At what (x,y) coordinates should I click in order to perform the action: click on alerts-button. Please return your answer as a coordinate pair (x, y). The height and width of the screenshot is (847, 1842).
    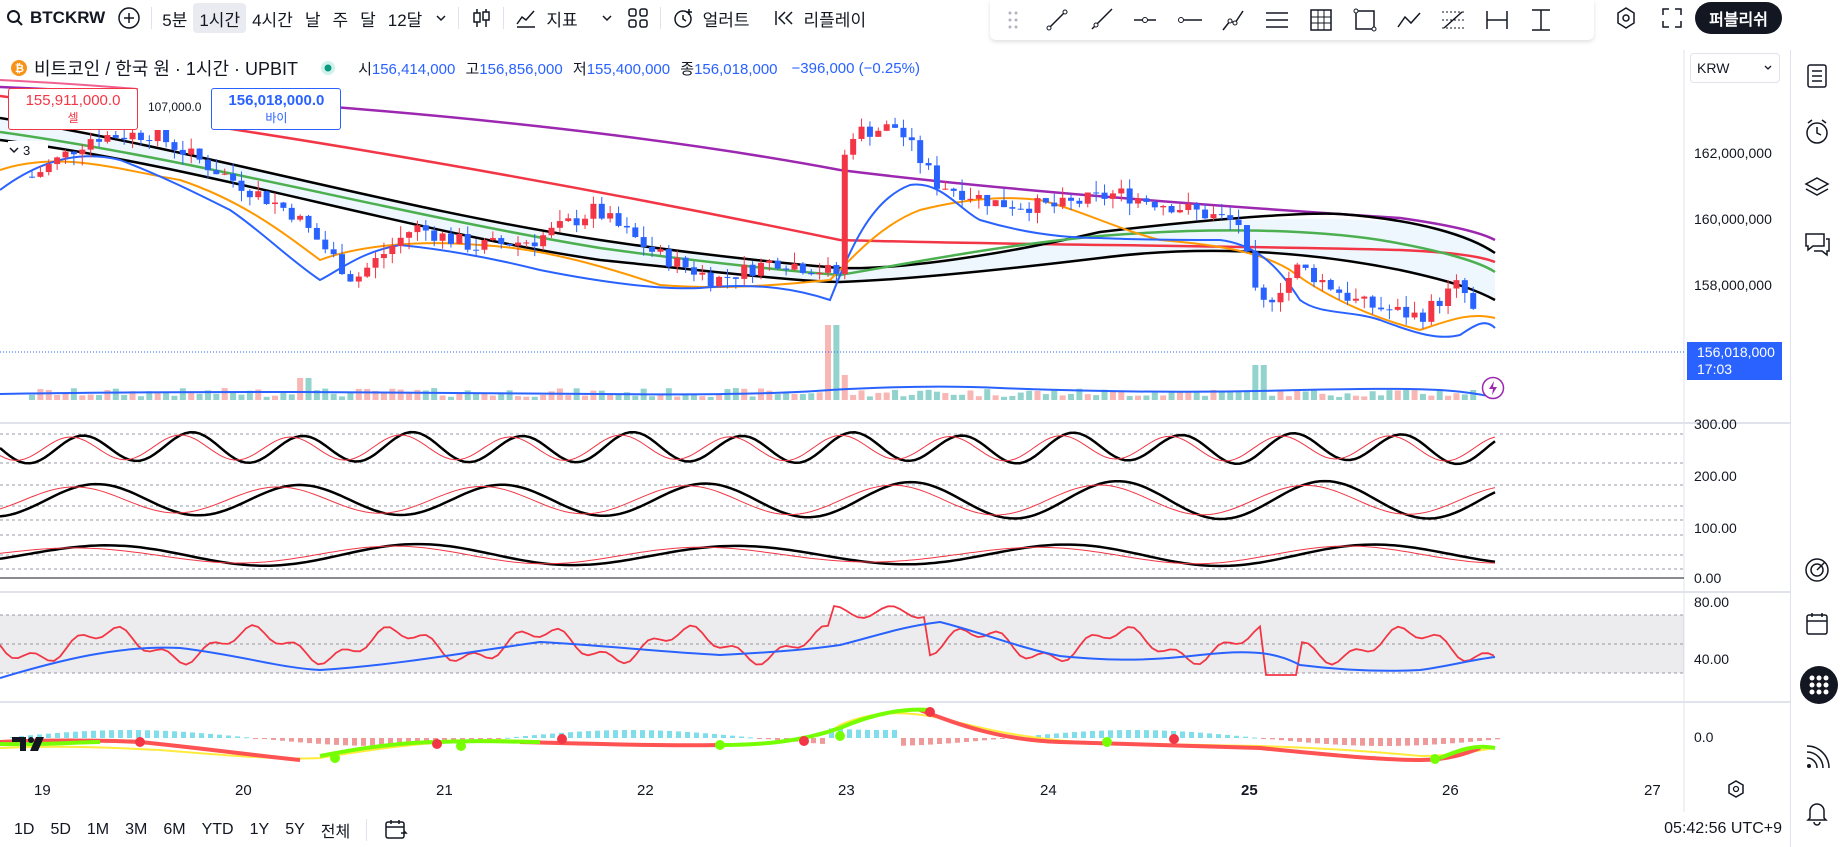
    Looking at the image, I should click on (1817, 132).